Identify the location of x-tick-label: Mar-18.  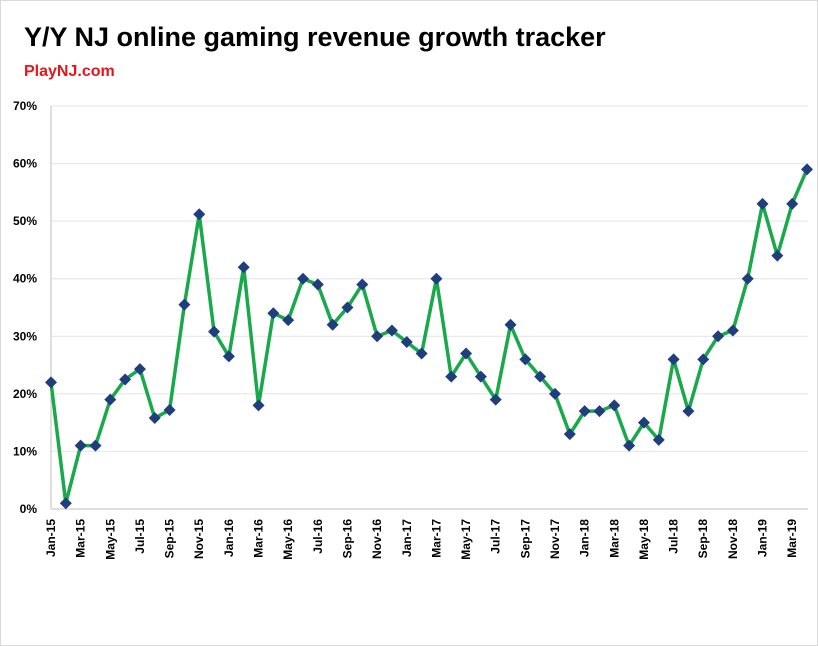
(614, 538).